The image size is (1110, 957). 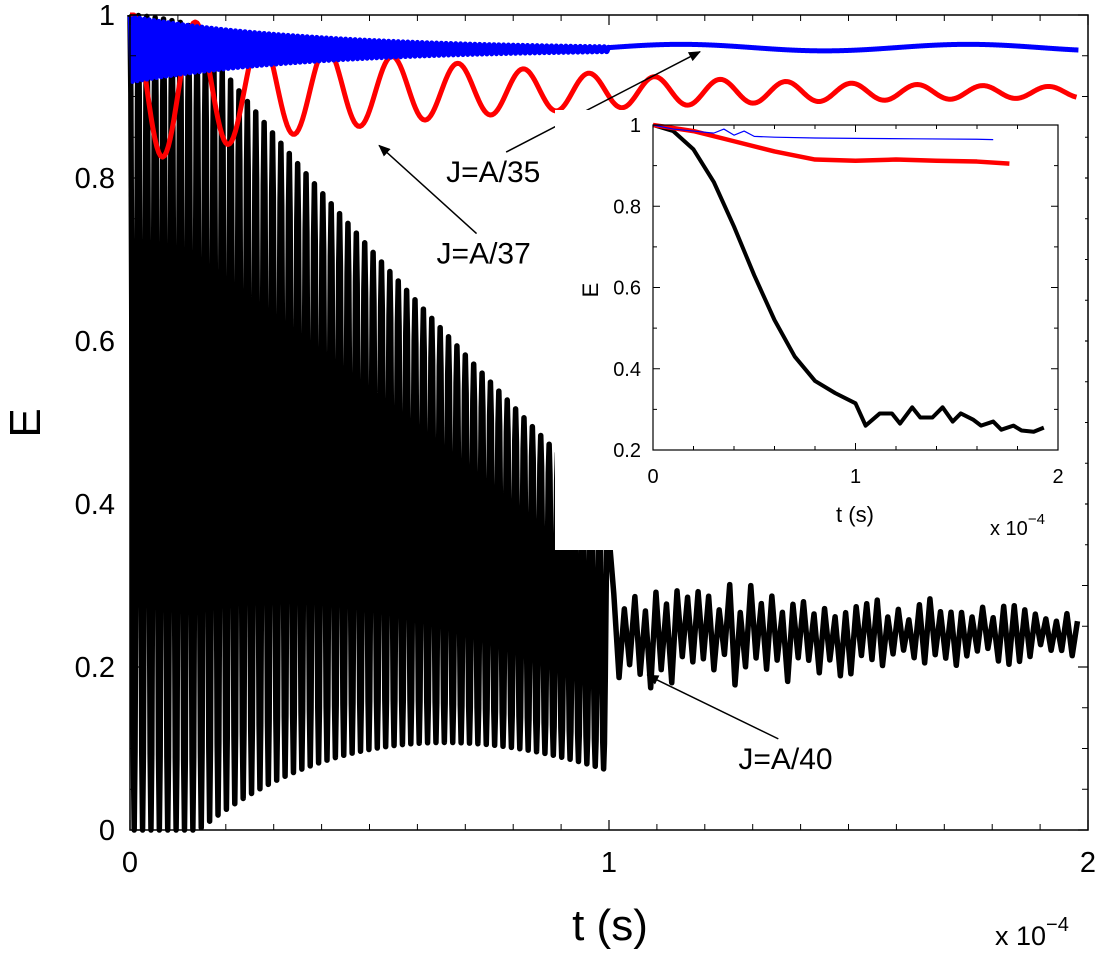 What do you see at coordinates (627, 289) in the screenshot?
I see `inset-y-tick-label: 0.6` at bounding box center [627, 289].